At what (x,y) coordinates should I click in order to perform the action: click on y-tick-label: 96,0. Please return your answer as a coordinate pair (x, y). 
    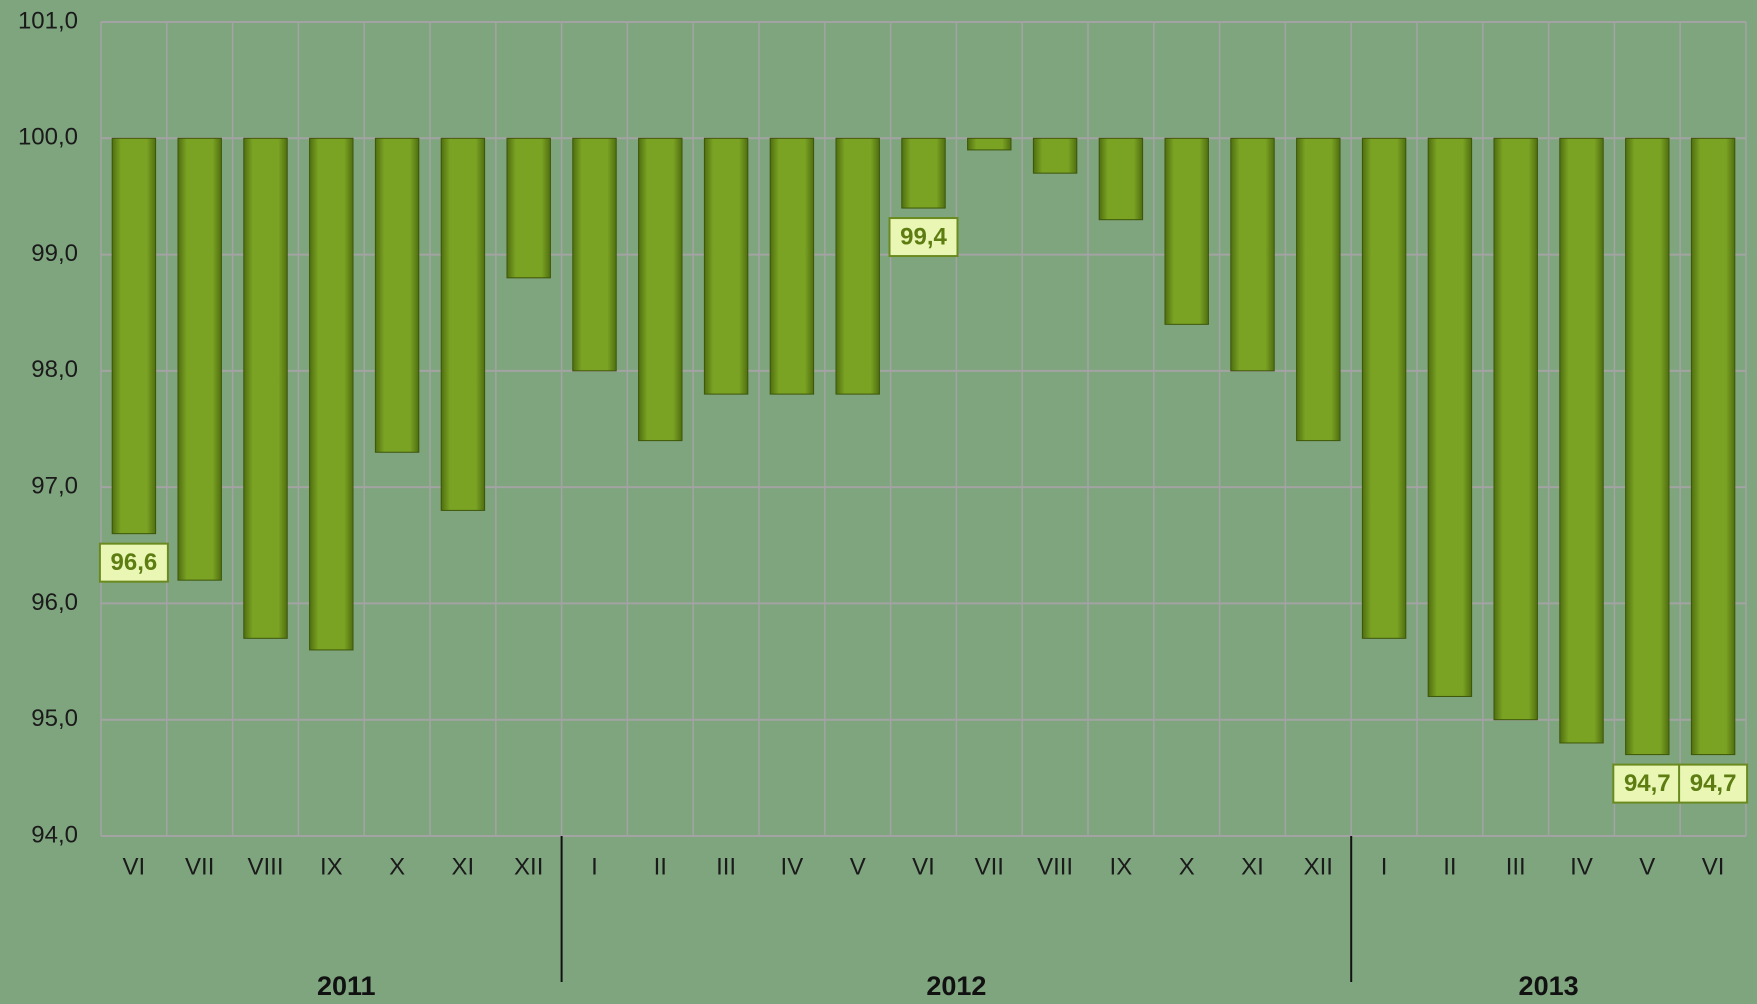
    Looking at the image, I should click on (54, 602).